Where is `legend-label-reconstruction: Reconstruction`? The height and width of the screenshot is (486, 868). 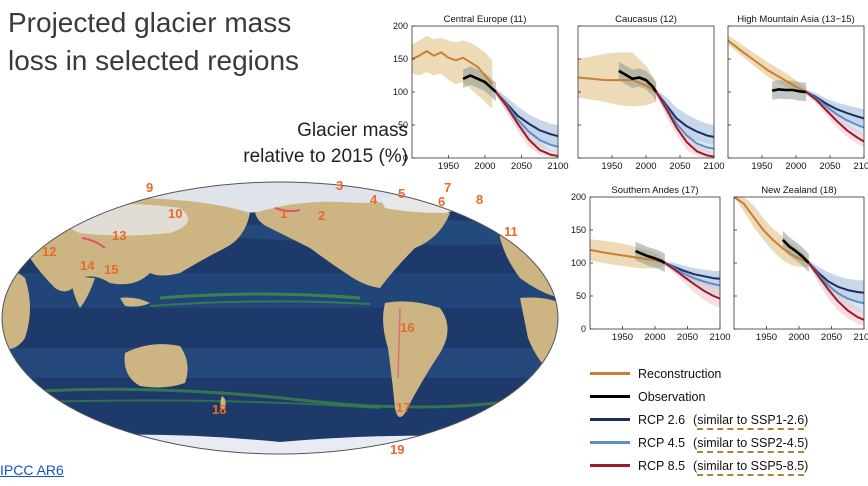 legend-label-reconstruction: Reconstruction is located at coordinates (680, 373).